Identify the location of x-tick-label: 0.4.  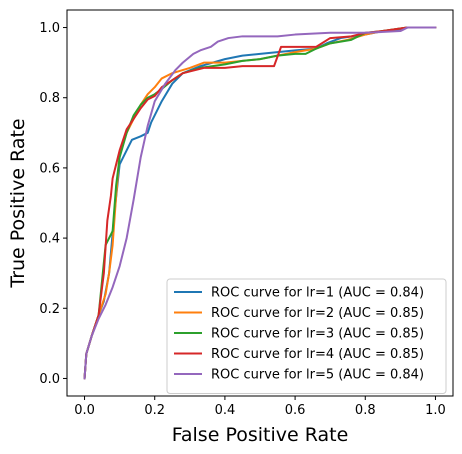
(225, 410).